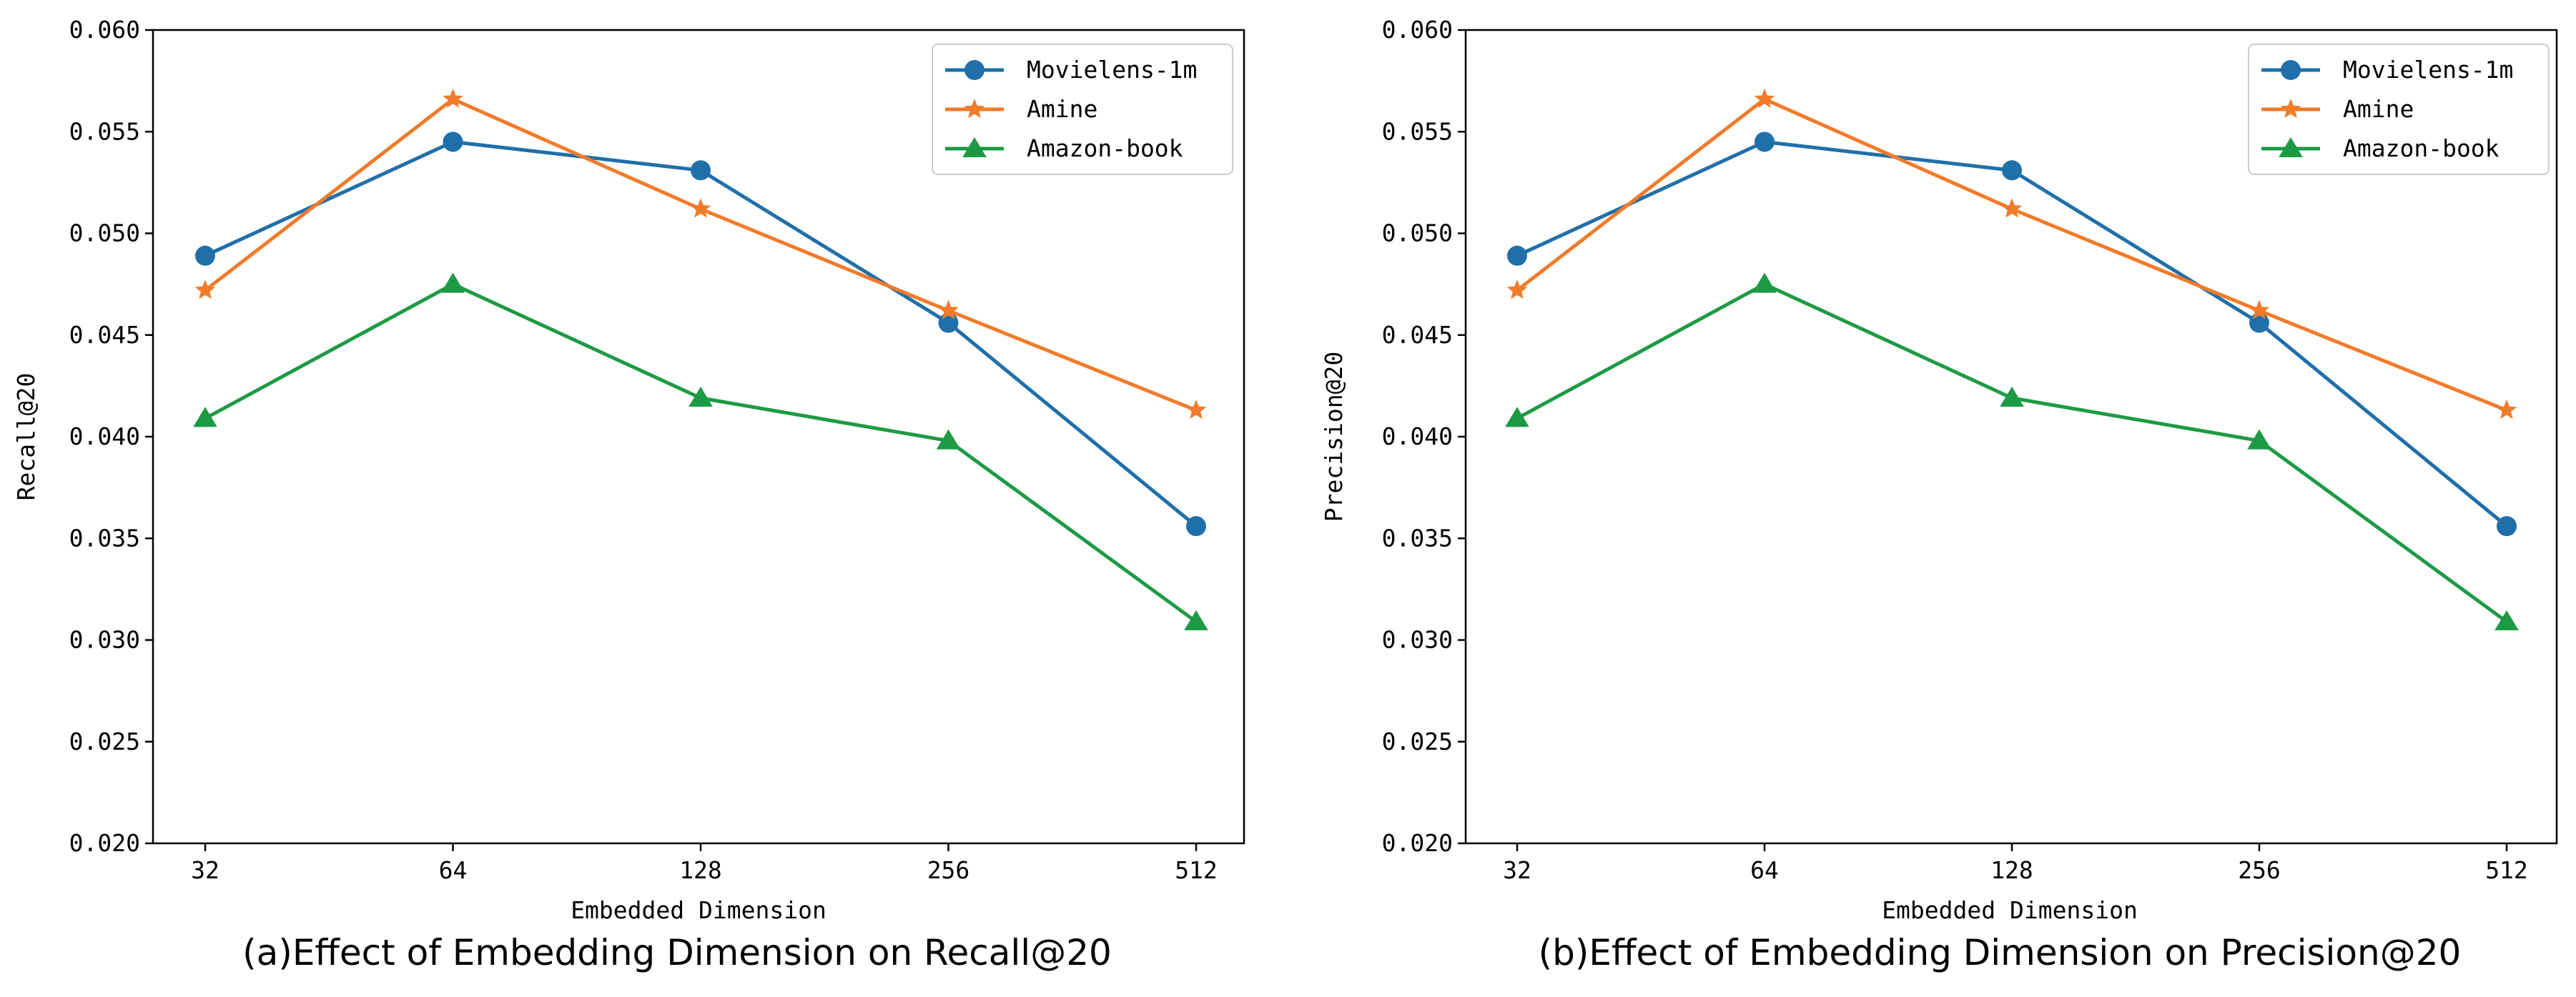 The image size is (2576, 997). Describe the element at coordinates (1334, 437) in the screenshot. I see `y-axis-label: Precision@20` at that location.